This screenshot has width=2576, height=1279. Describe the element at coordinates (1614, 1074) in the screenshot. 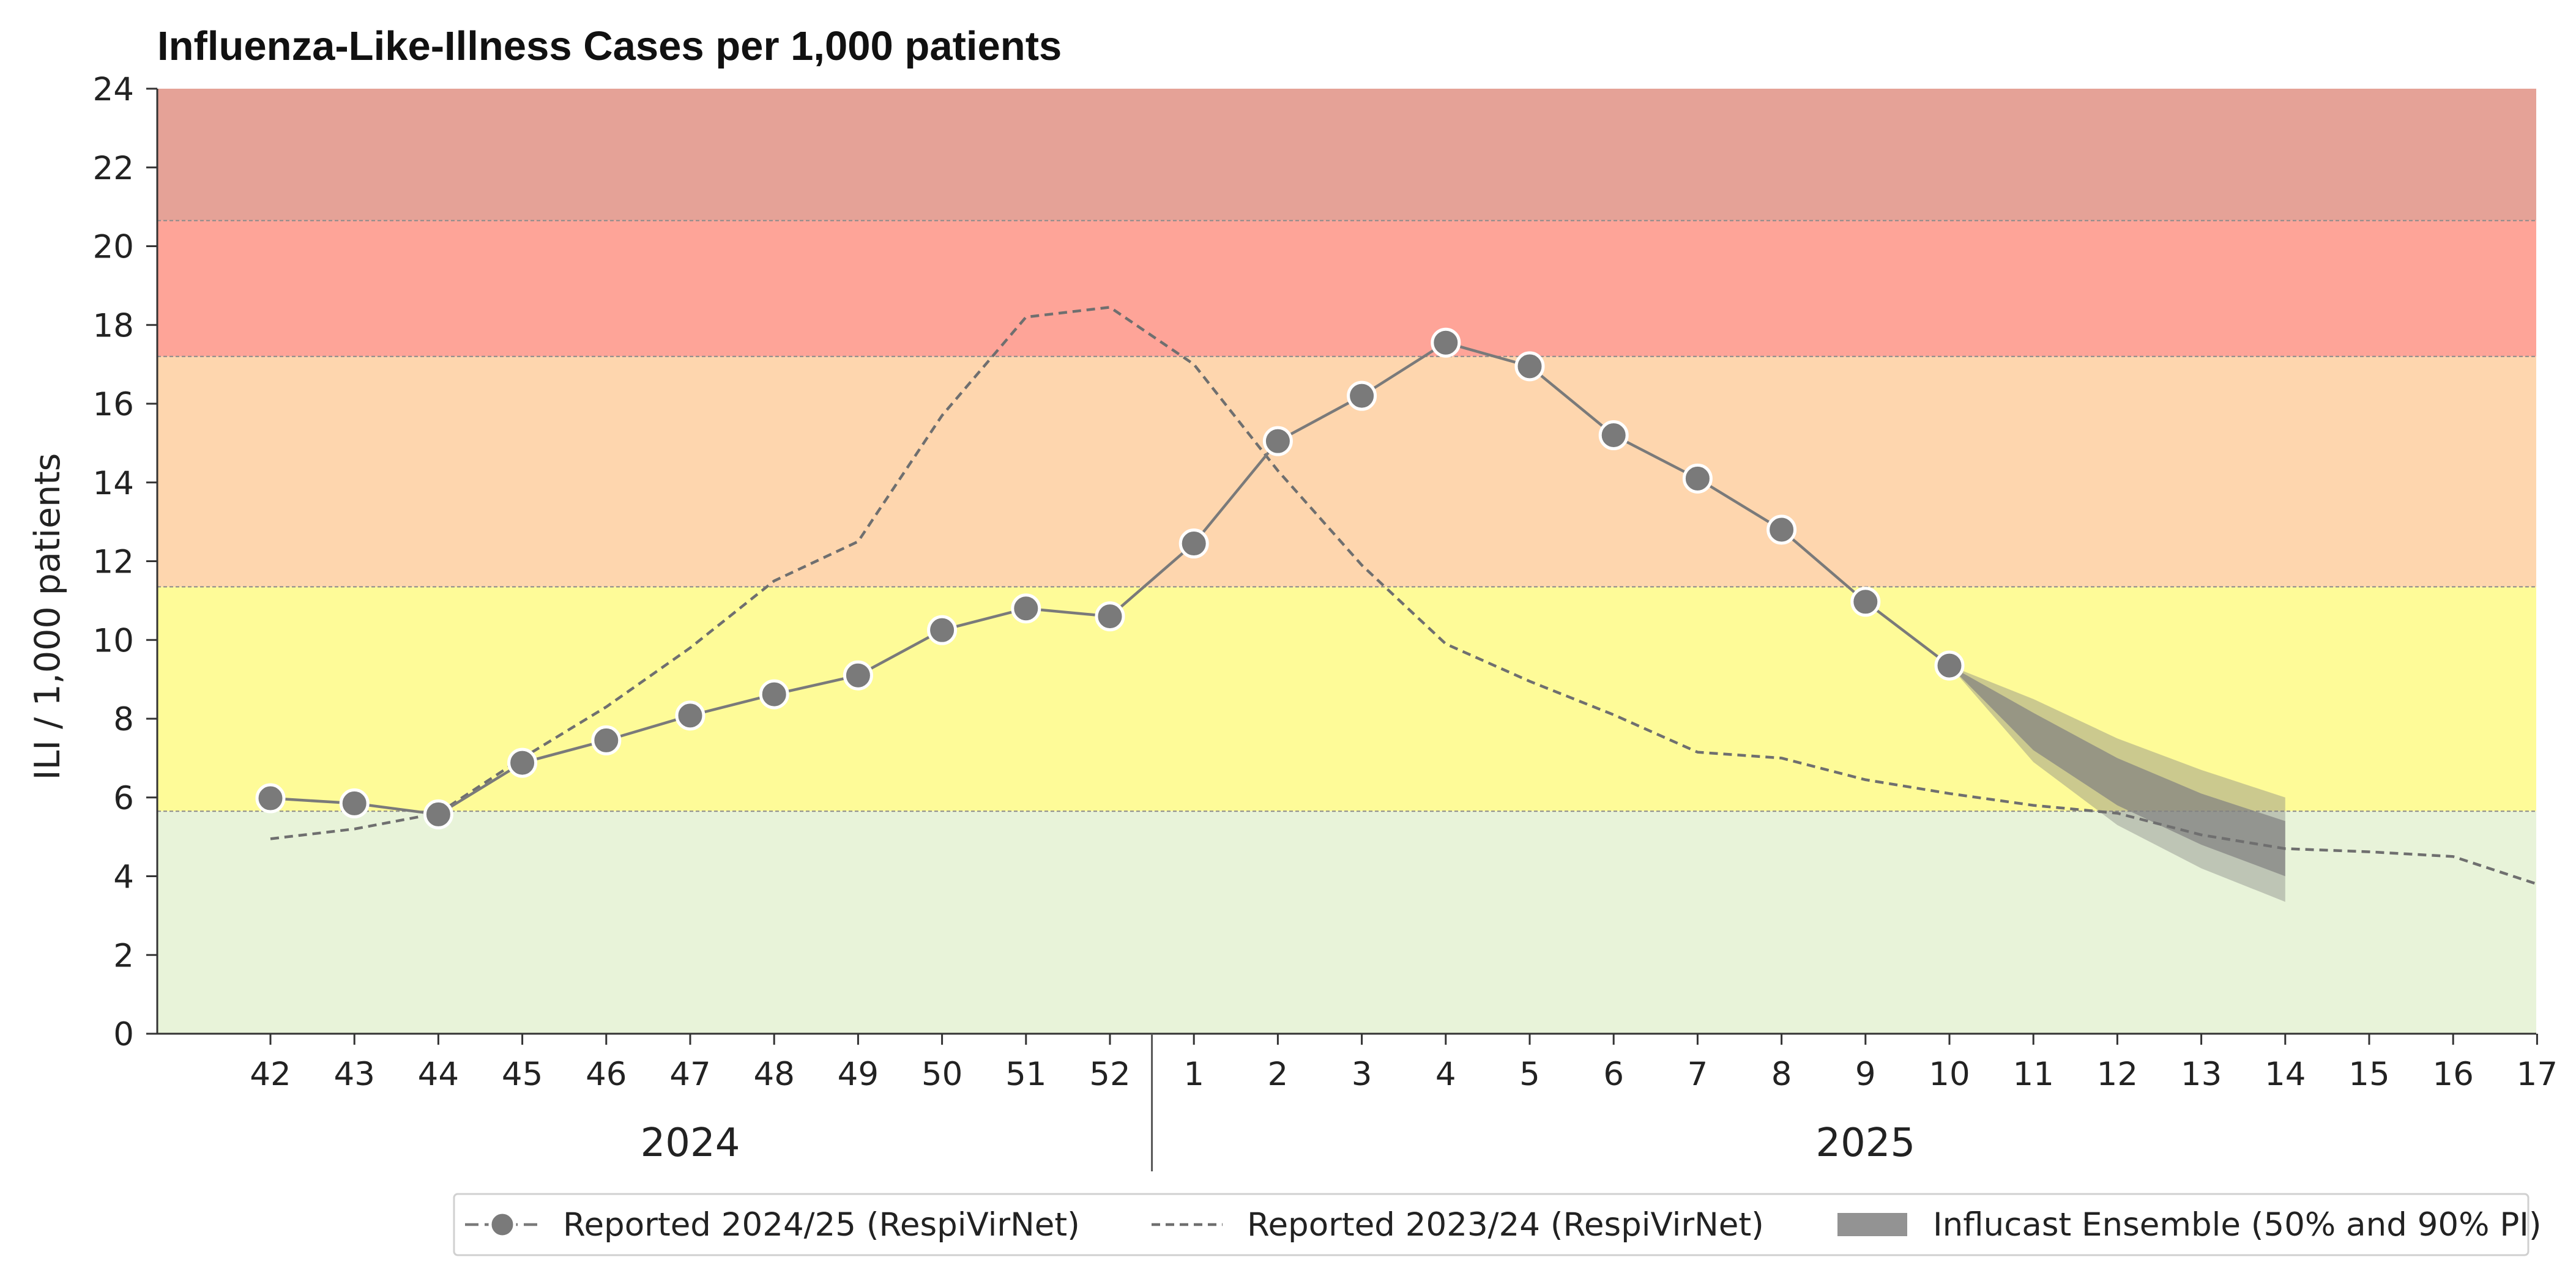

I see `x-tick-label: 6` at that location.